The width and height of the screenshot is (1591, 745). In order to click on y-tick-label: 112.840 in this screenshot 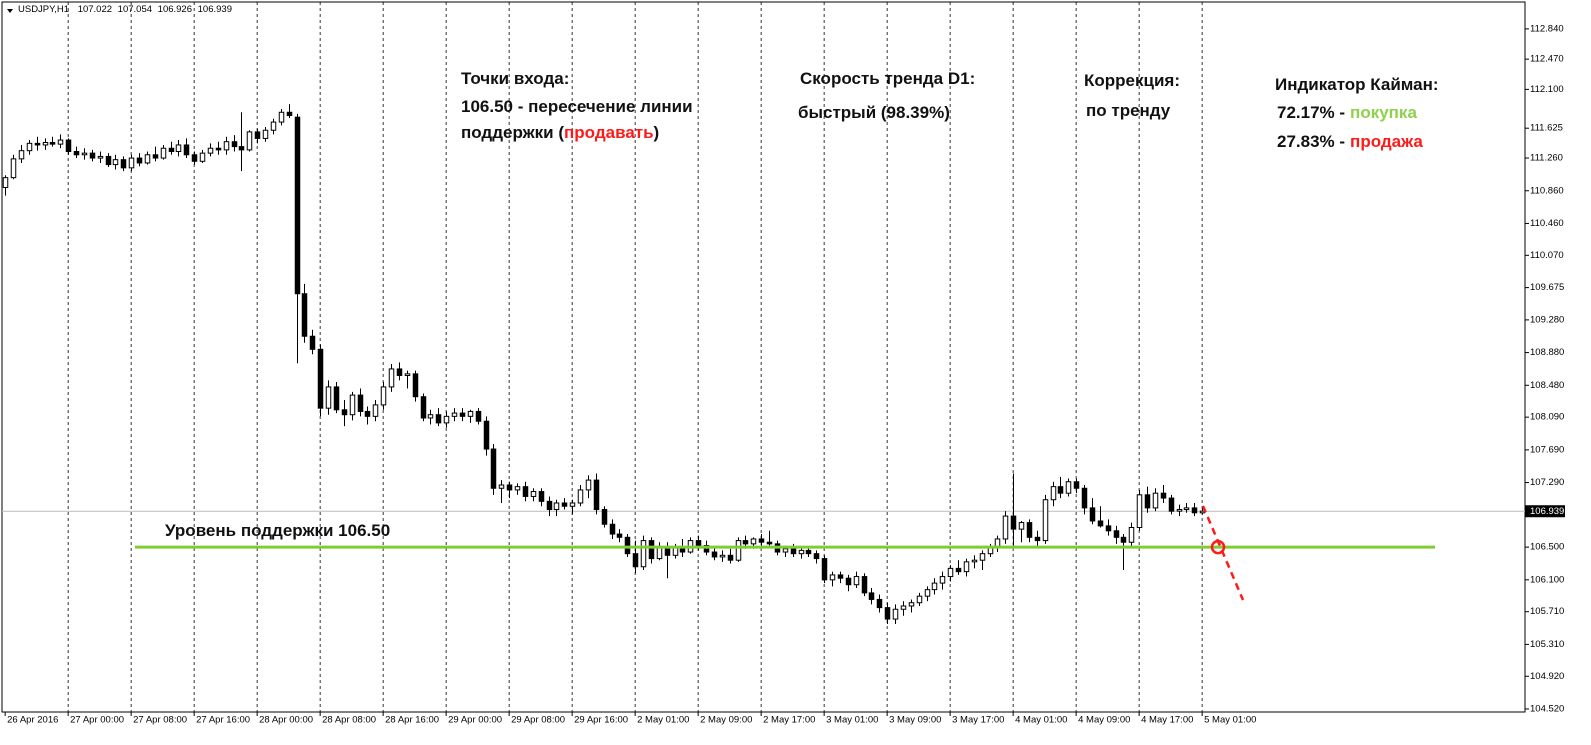, I will do `click(1547, 28)`.